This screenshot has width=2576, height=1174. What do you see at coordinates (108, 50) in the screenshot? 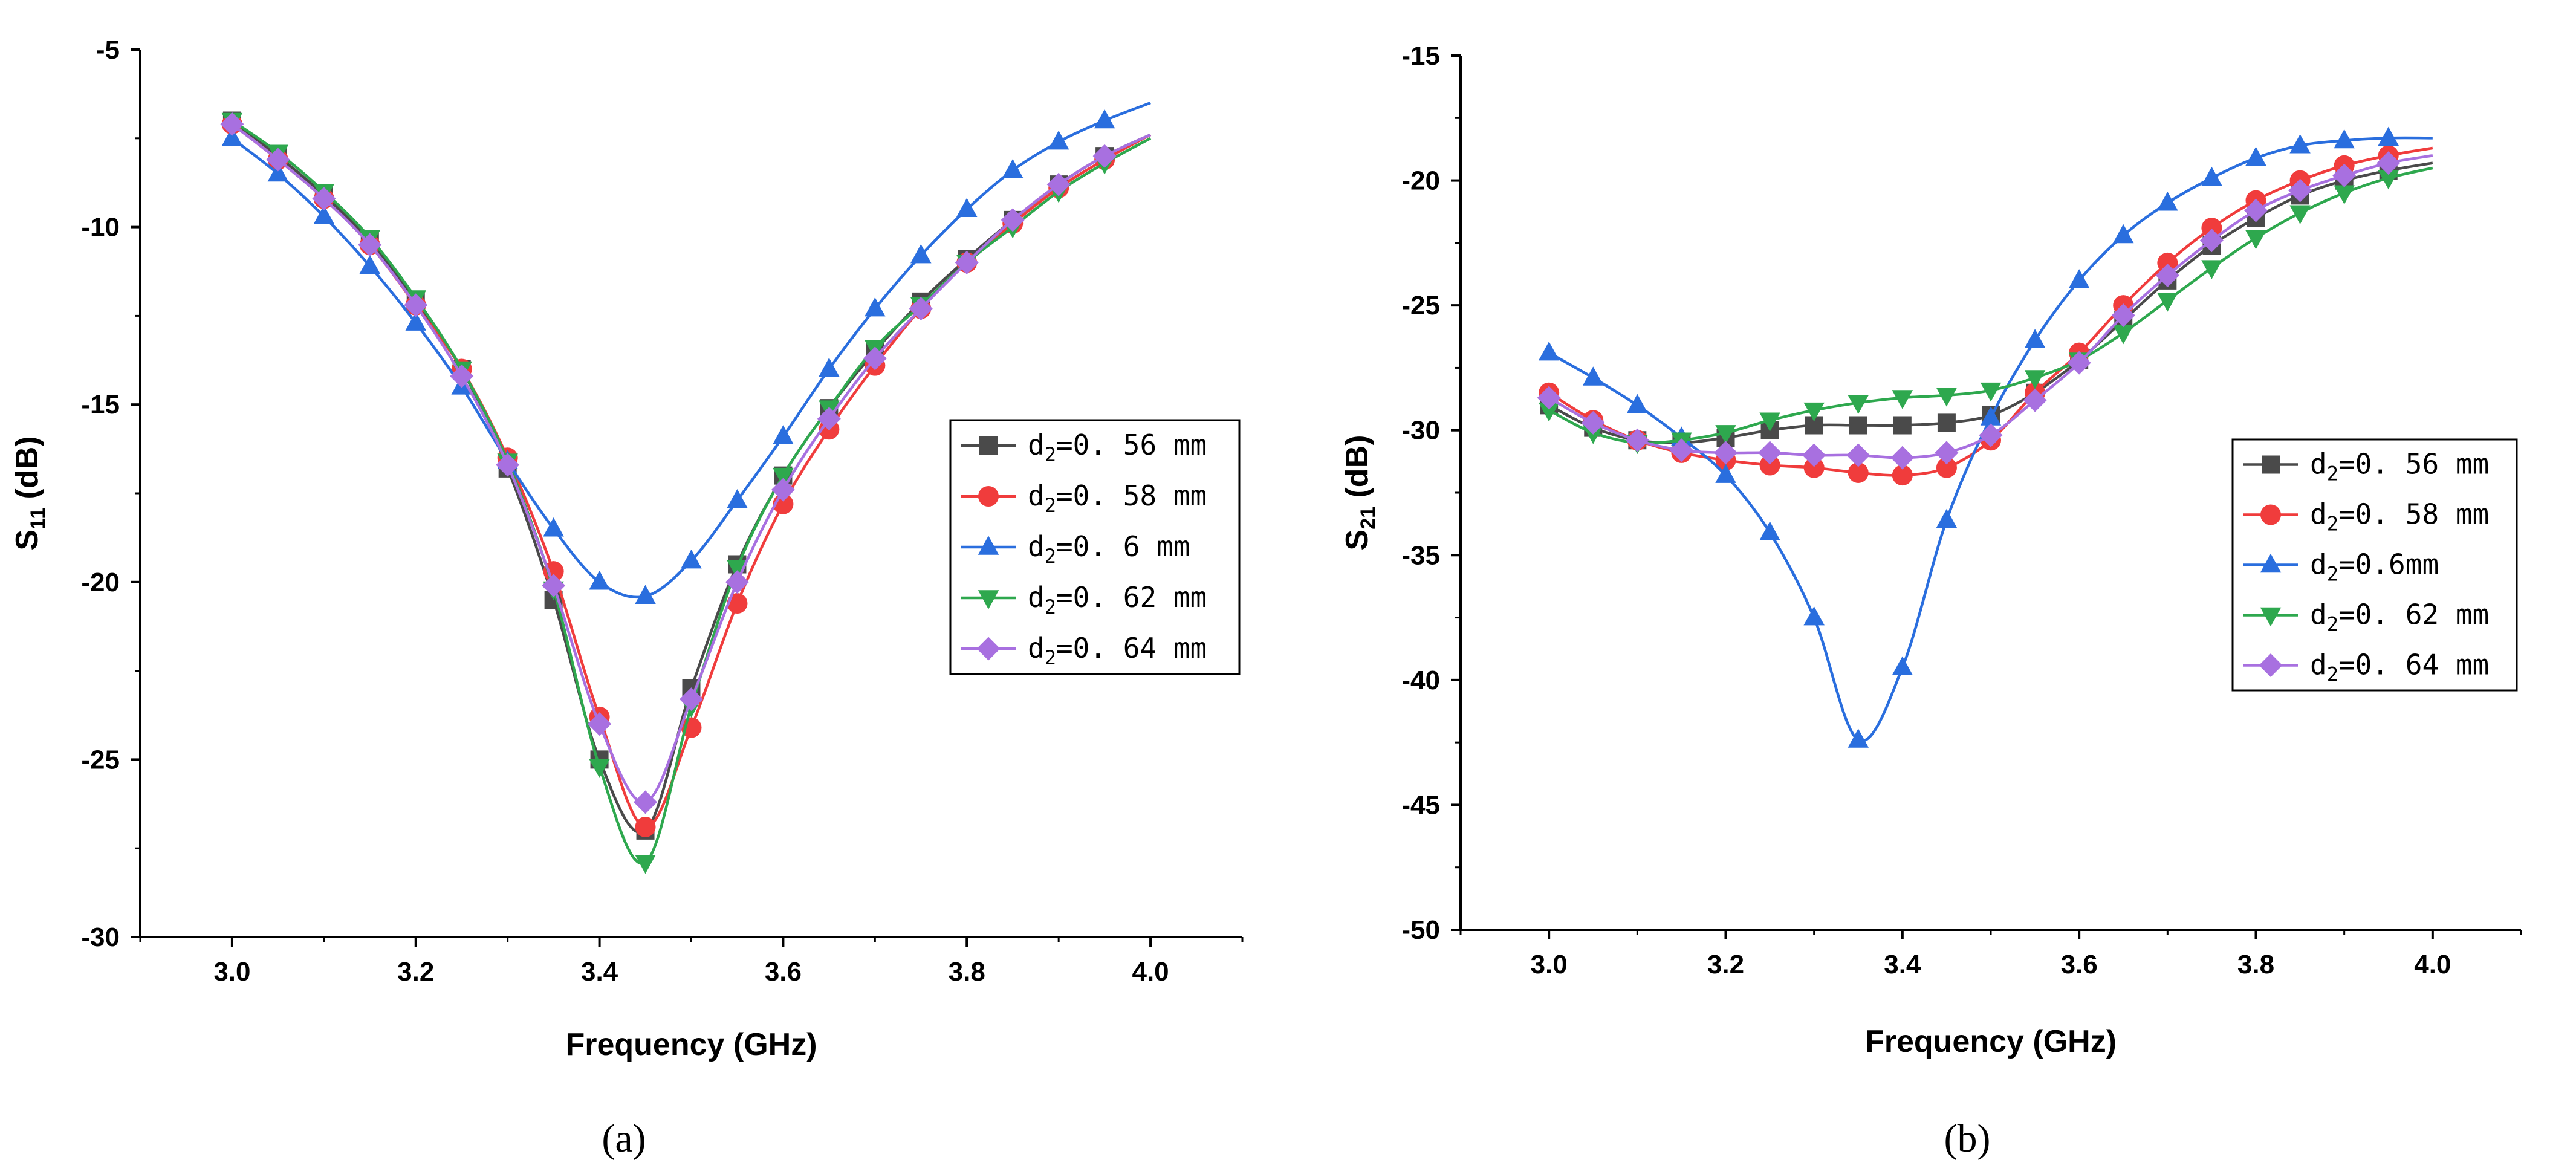
I see `y-tick-label: -5` at bounding box center [108, 50].